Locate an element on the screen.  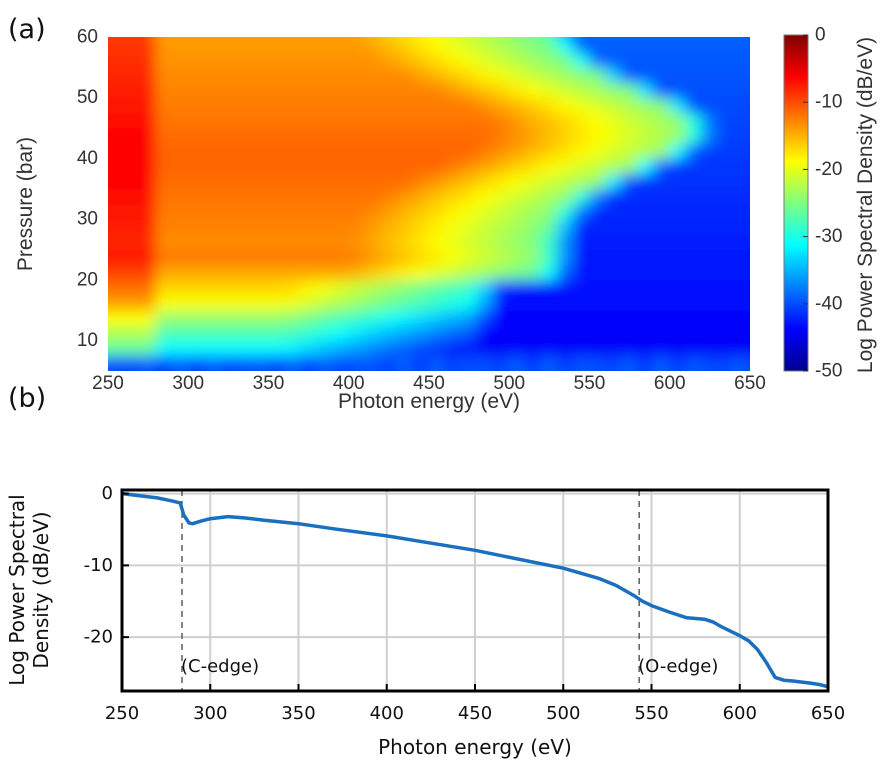
y-tick-label-a: 10 is located at coordinates (87, 340).